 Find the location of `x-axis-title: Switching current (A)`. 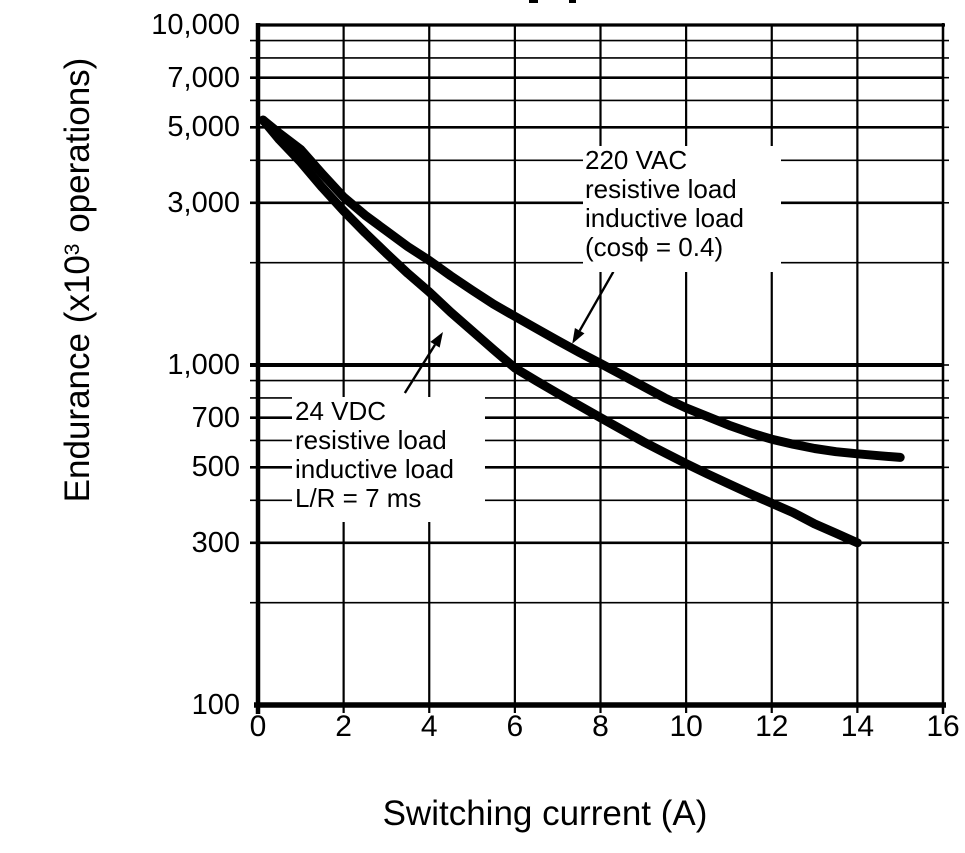

x-axis-title: Switching current (A) is located at coordinates (545, 813).